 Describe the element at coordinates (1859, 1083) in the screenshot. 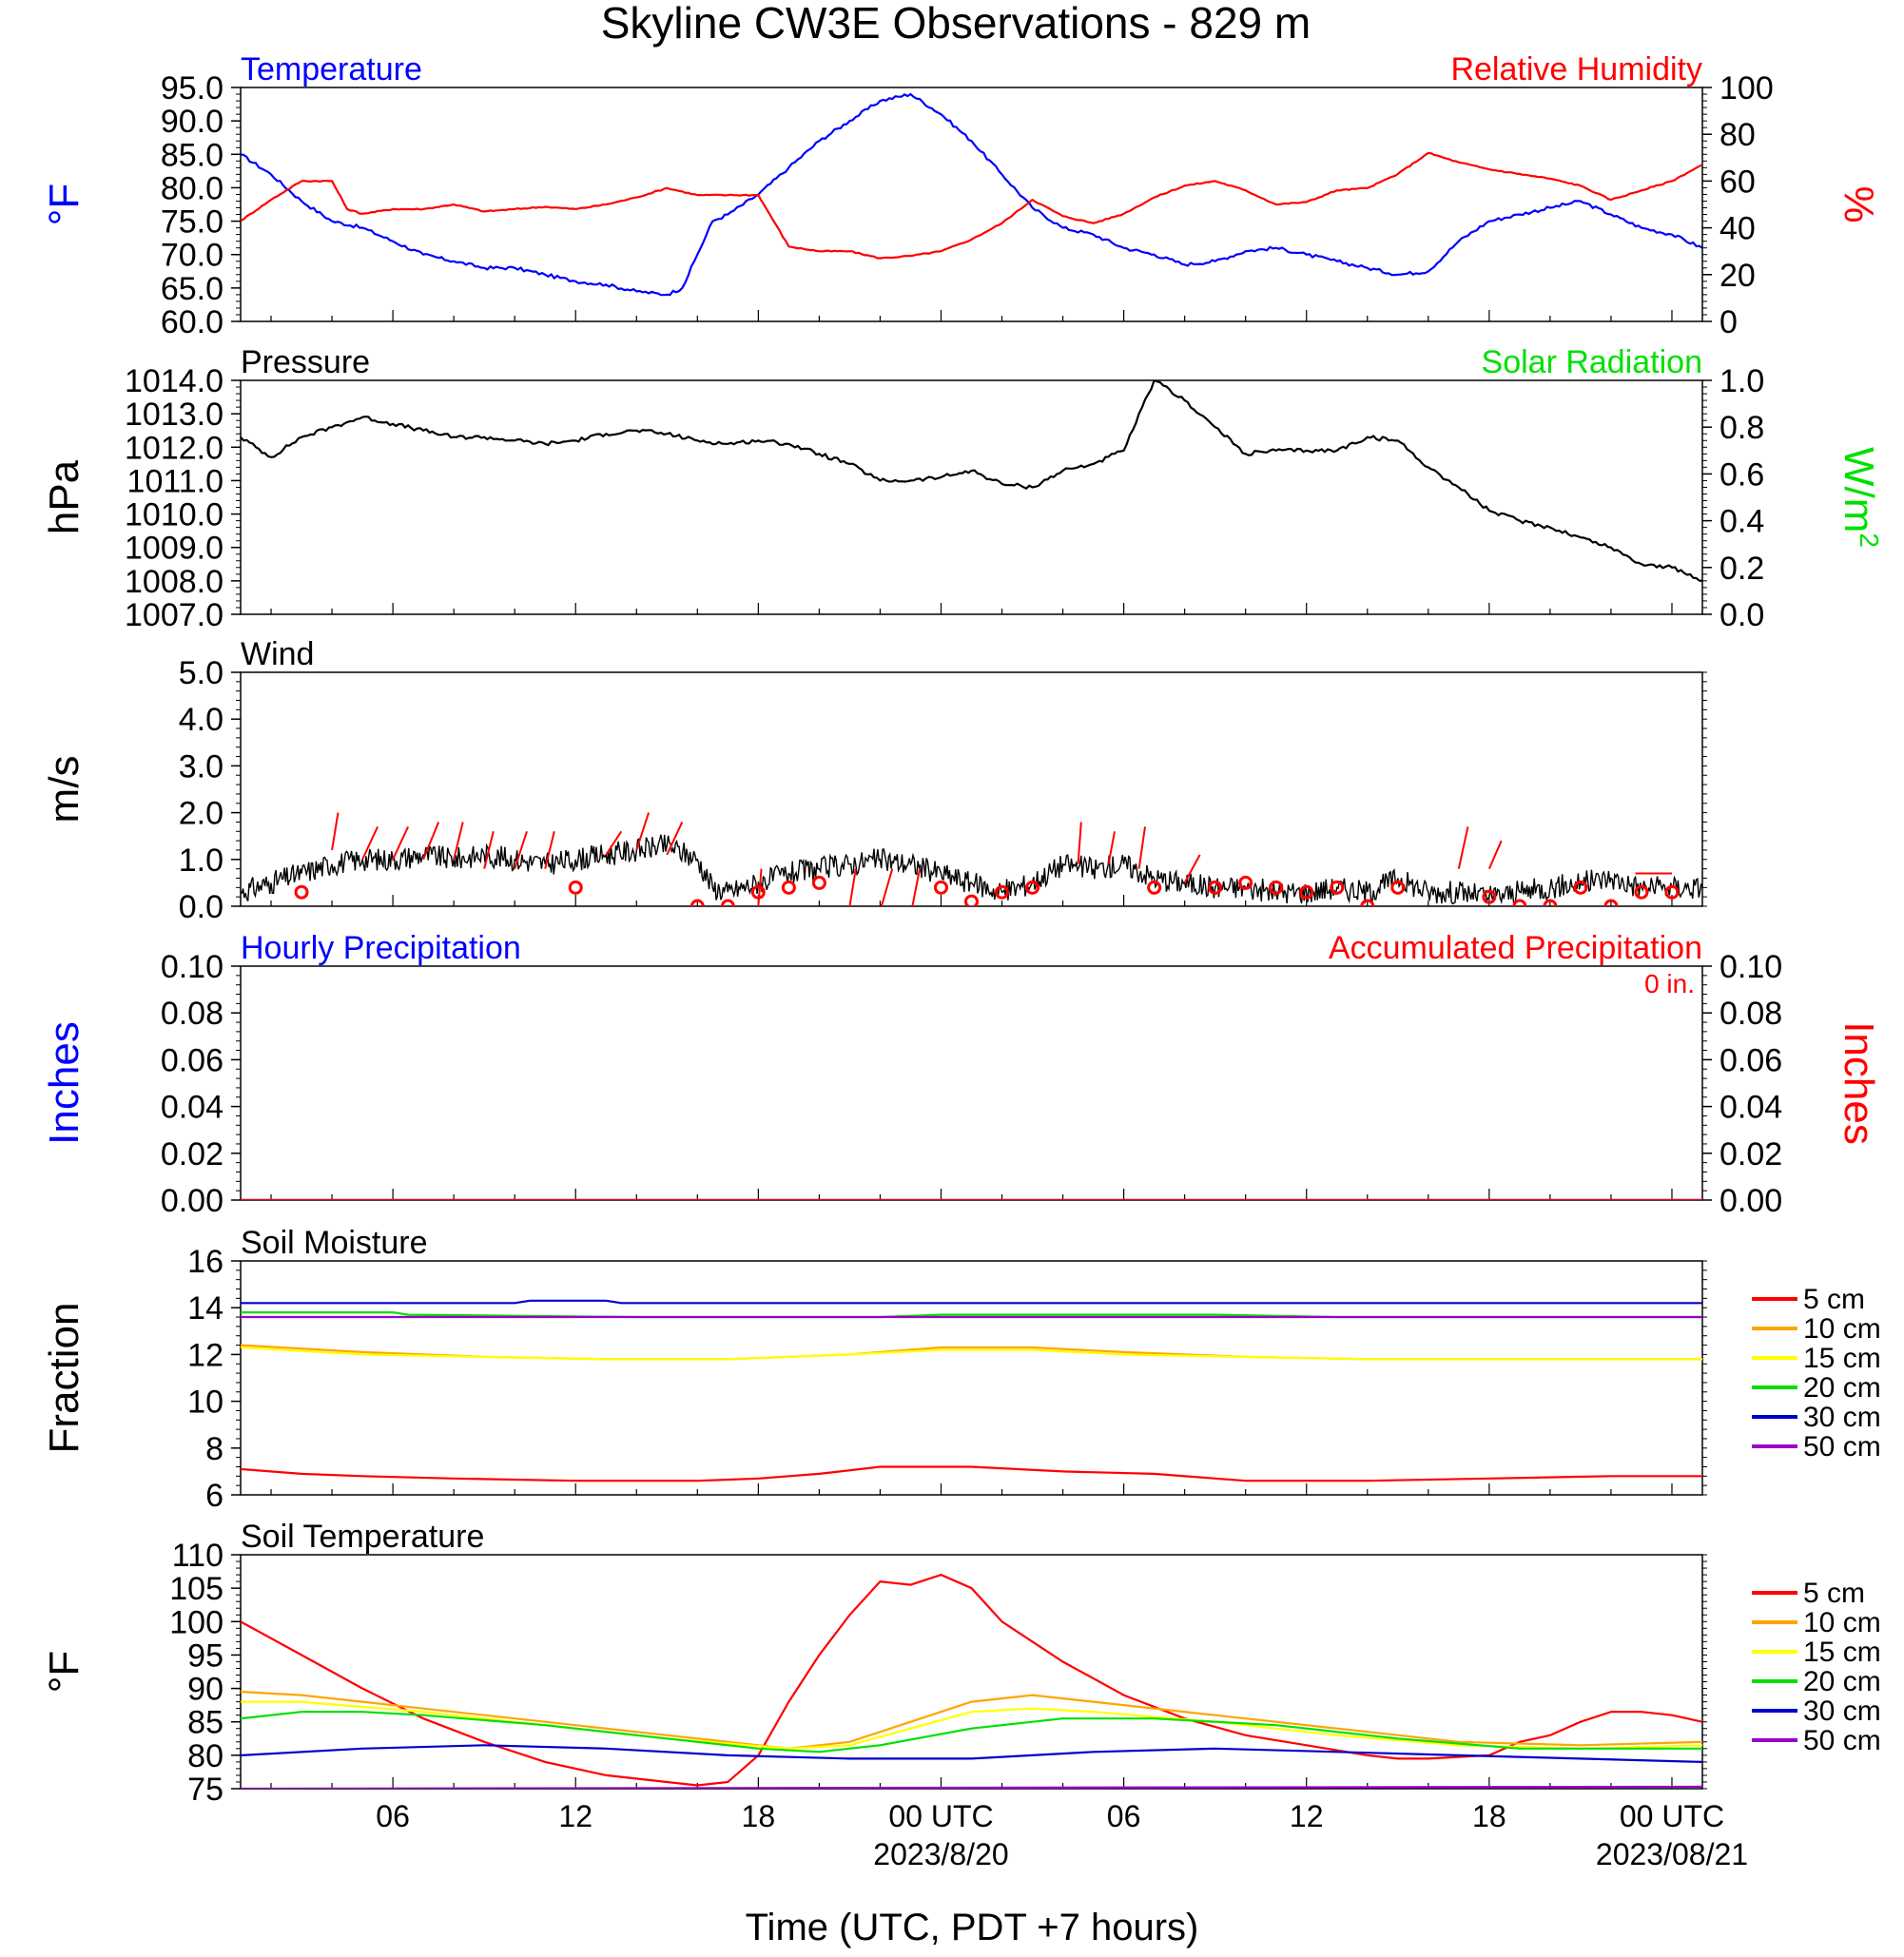

I see `y-axis-label-right: Inches` at that location.